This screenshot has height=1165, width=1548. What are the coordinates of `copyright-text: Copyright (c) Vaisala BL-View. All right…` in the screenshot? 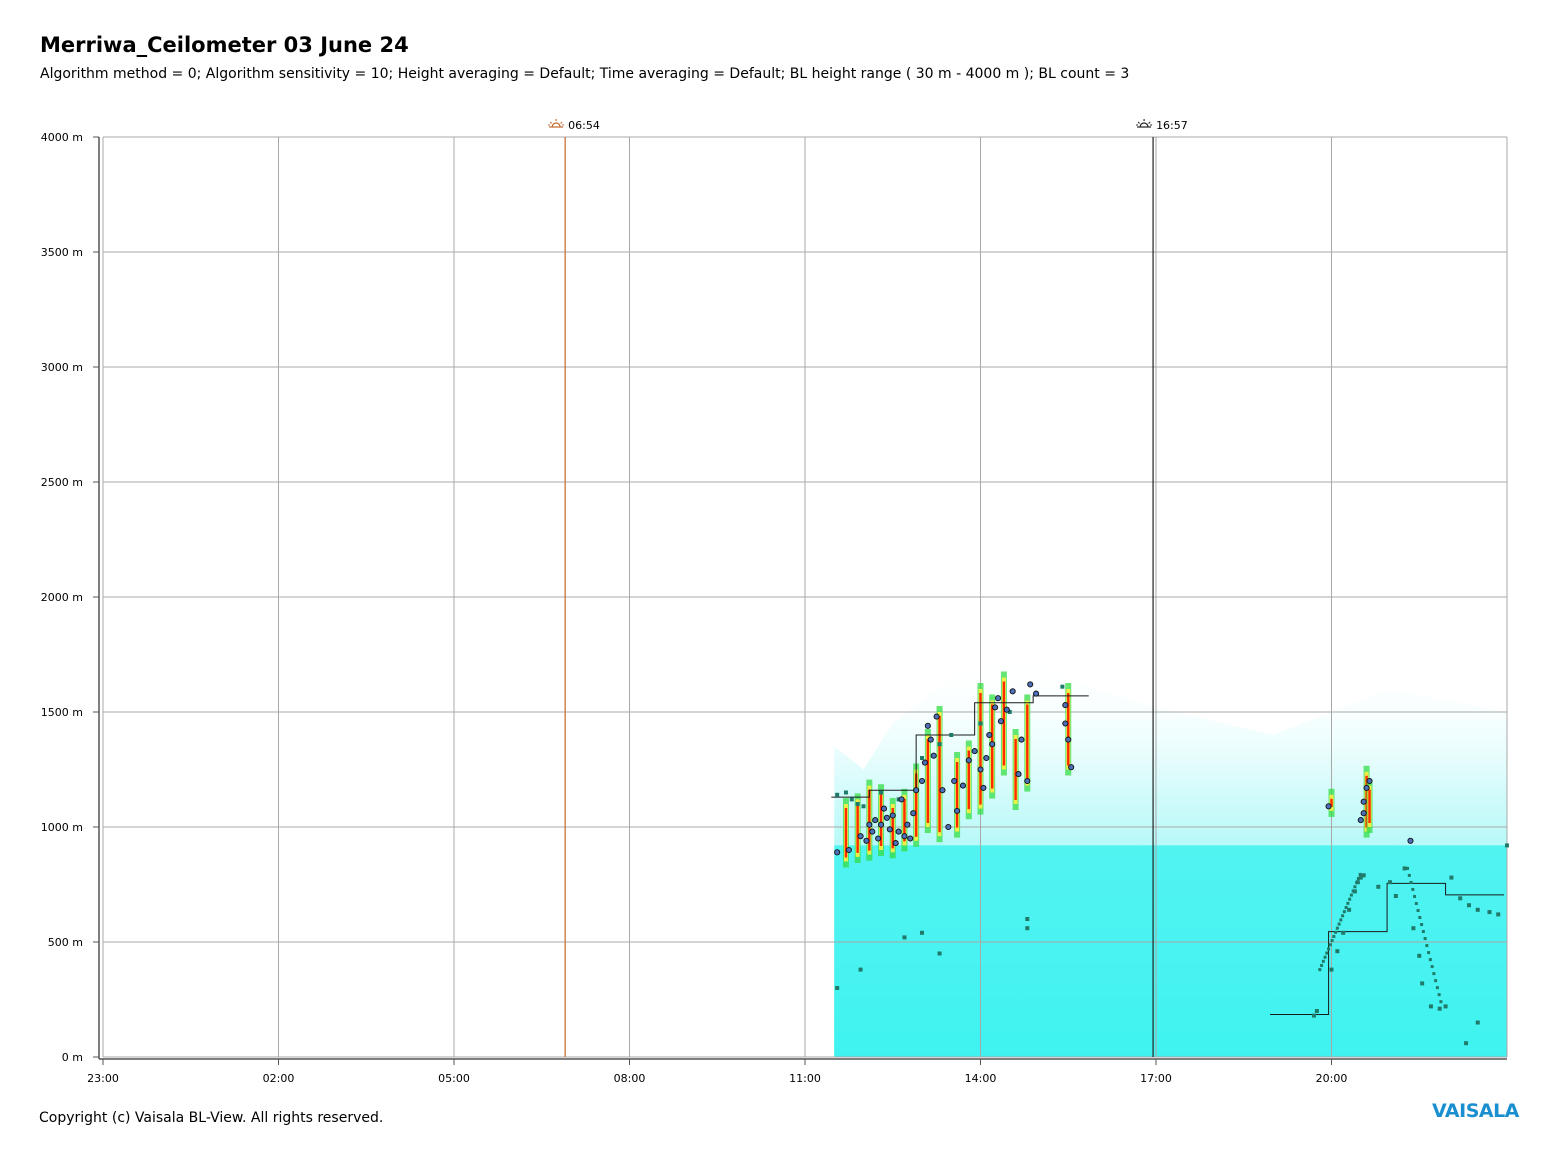 It's located at (211, 1118).